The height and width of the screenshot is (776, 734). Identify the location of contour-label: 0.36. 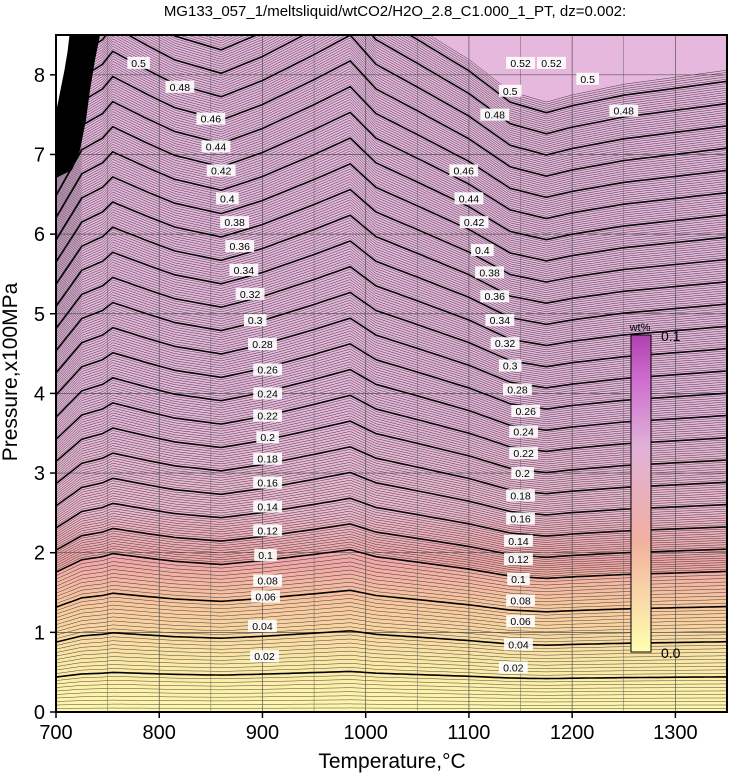
(495, 297).